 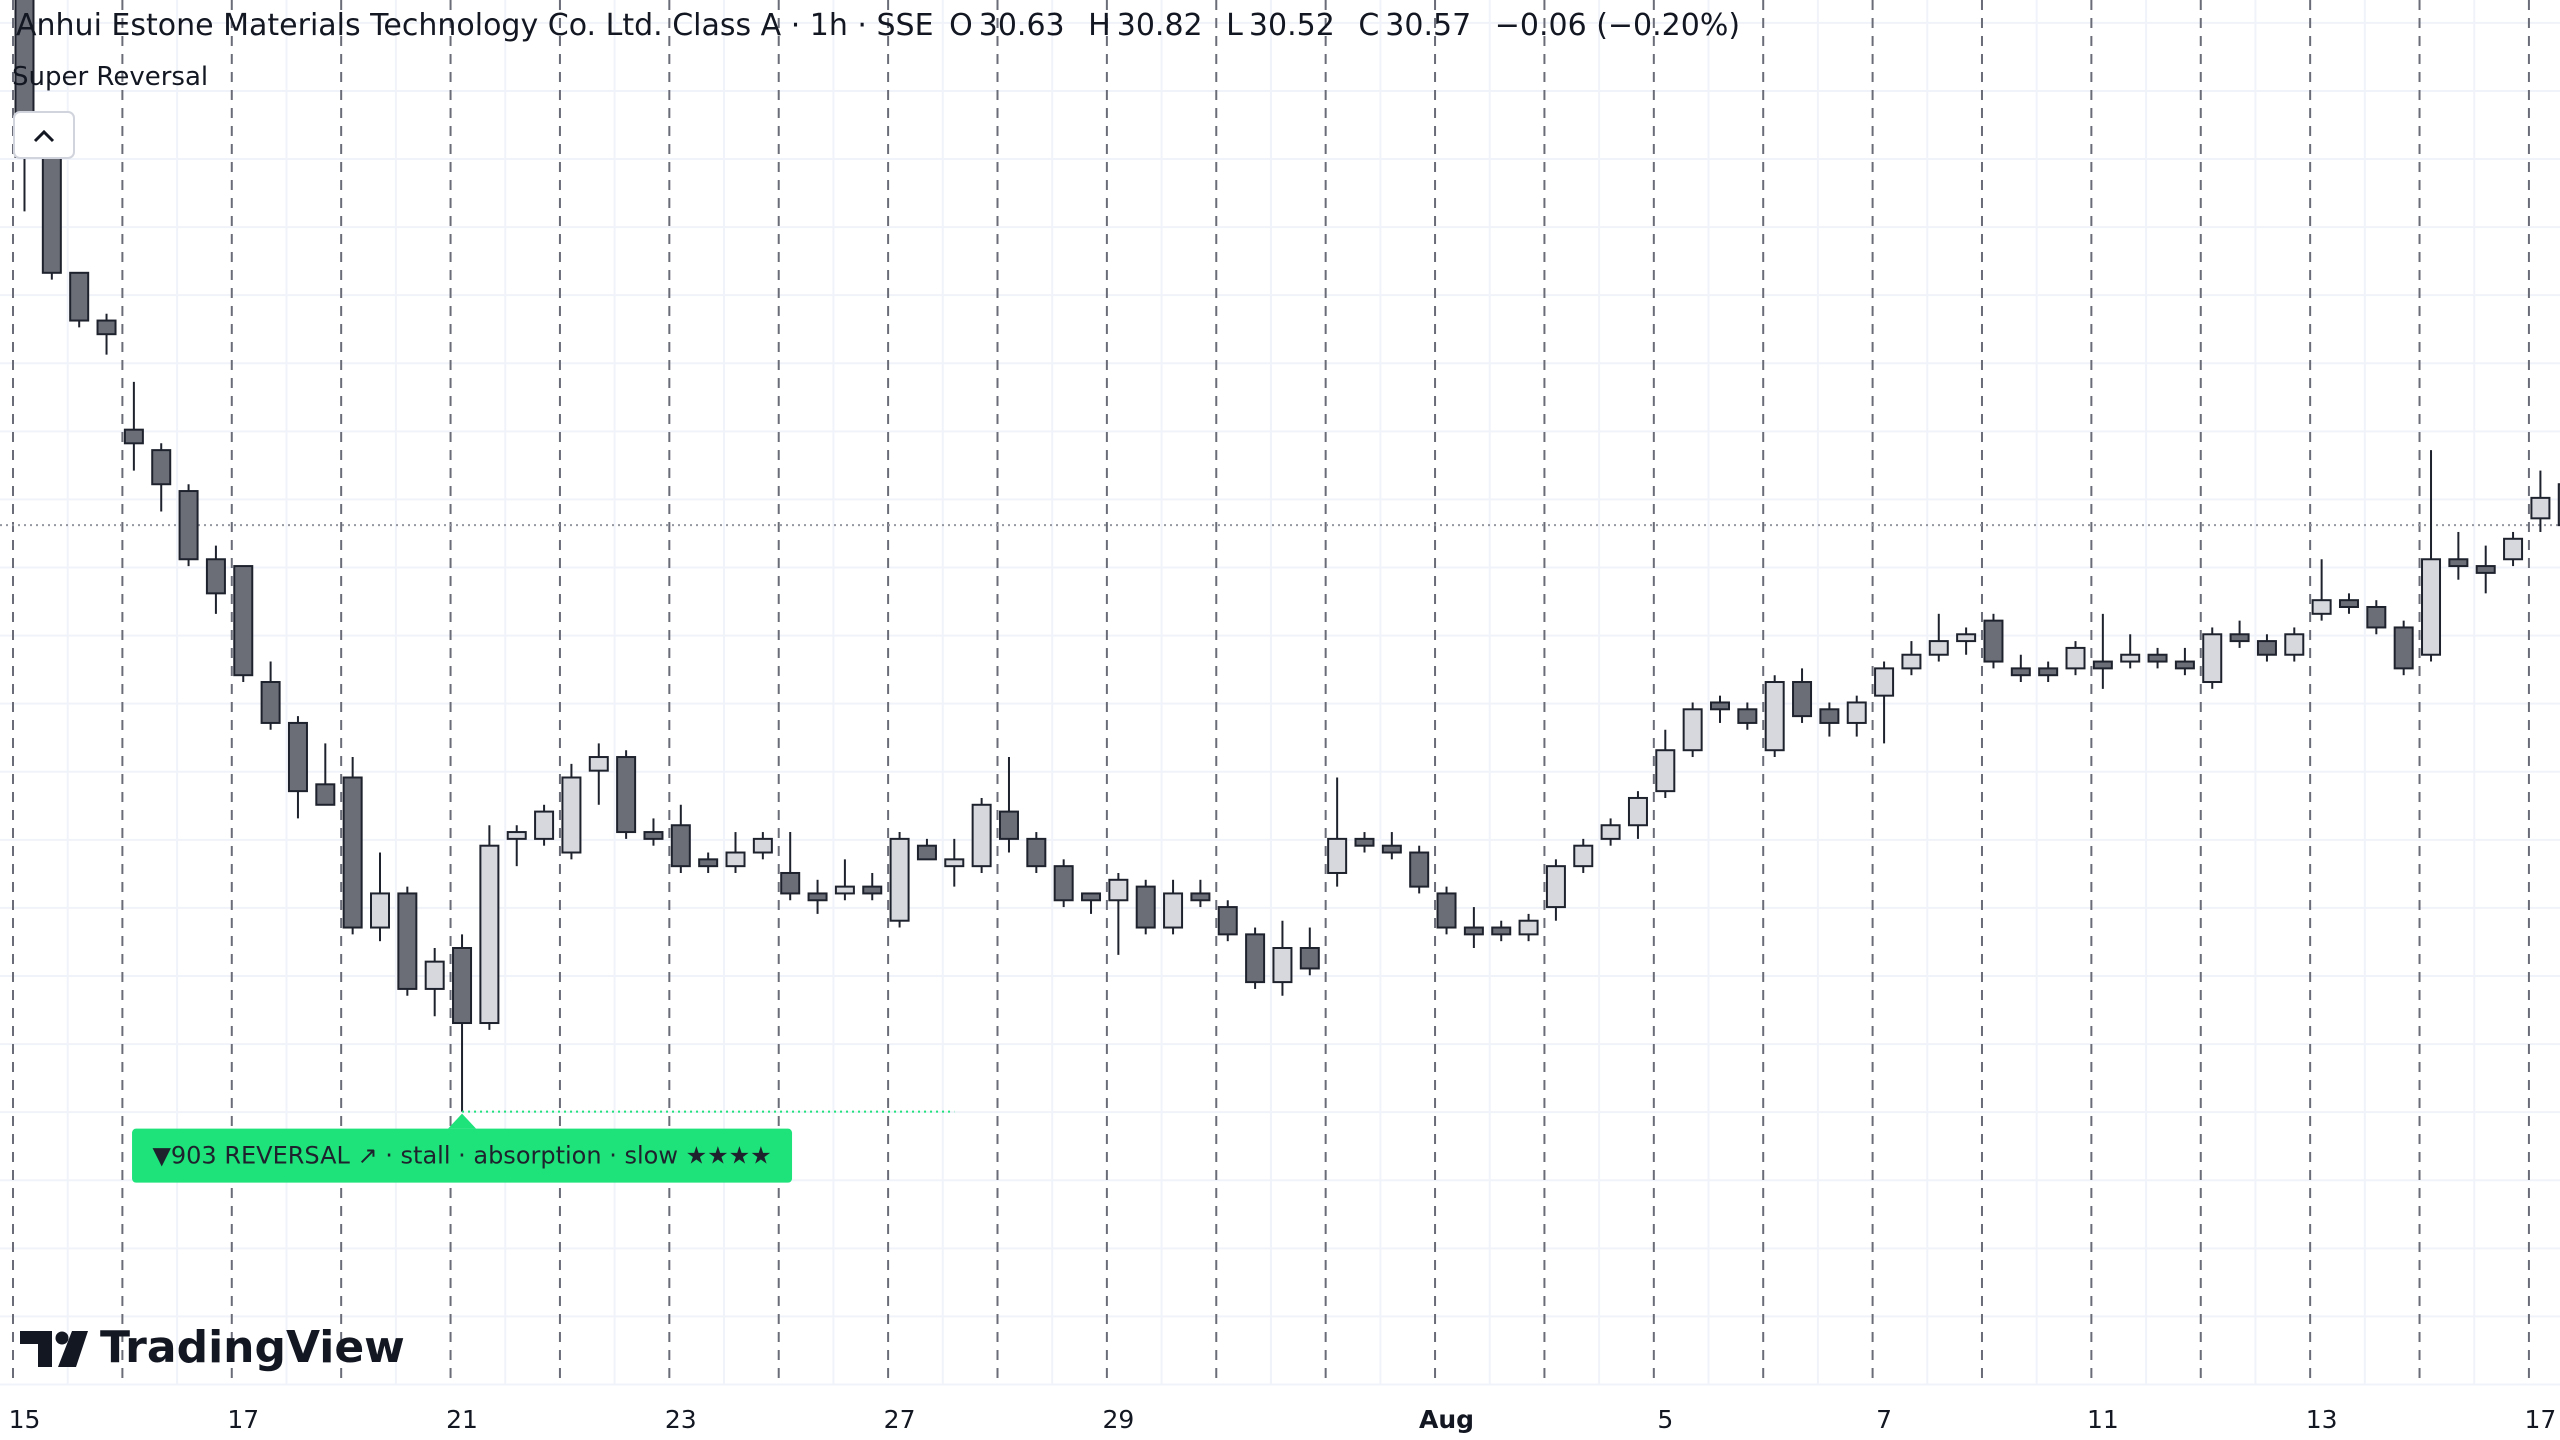 What do you see at coordinates (1021, 25) in the screenshot?
I see `ohlc-value: 30.63` at bounding box center [1021, 25].